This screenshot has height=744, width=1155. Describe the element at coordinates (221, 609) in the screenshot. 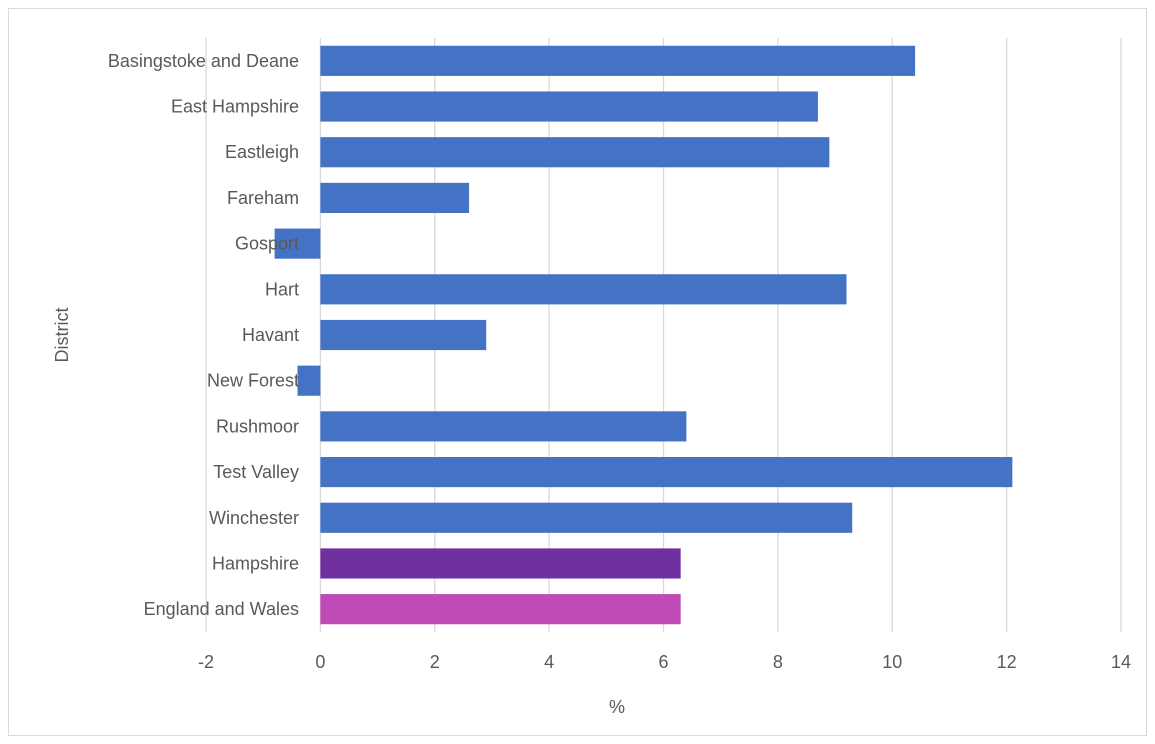

I see `category-label: England and Wales` at that location.